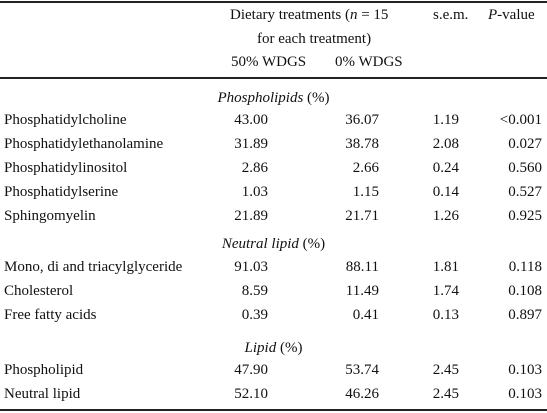 The height and width of the screenshot is (413, 547). I want to click on value-p: 0.925, so click(525, 216).